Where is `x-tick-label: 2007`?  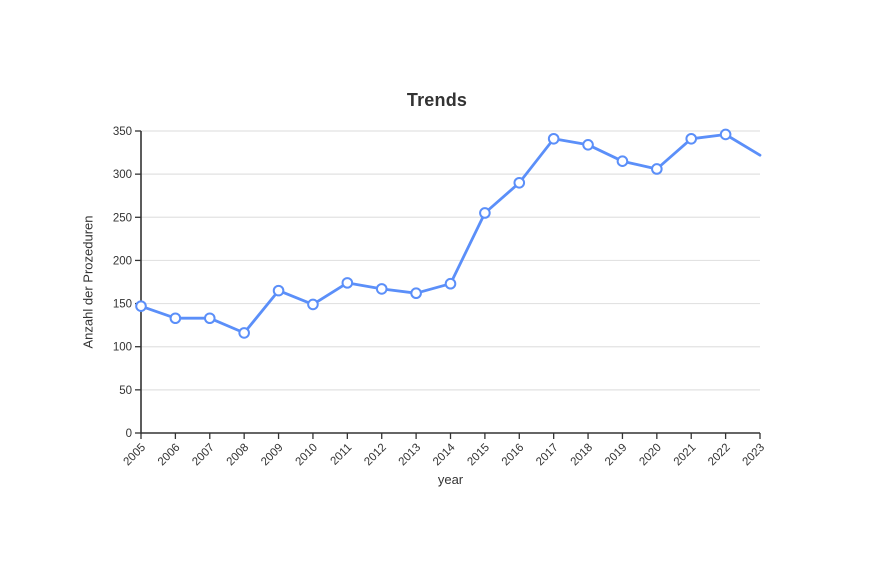 x-tick-label: 2007 is located at coordinates (203, 455).